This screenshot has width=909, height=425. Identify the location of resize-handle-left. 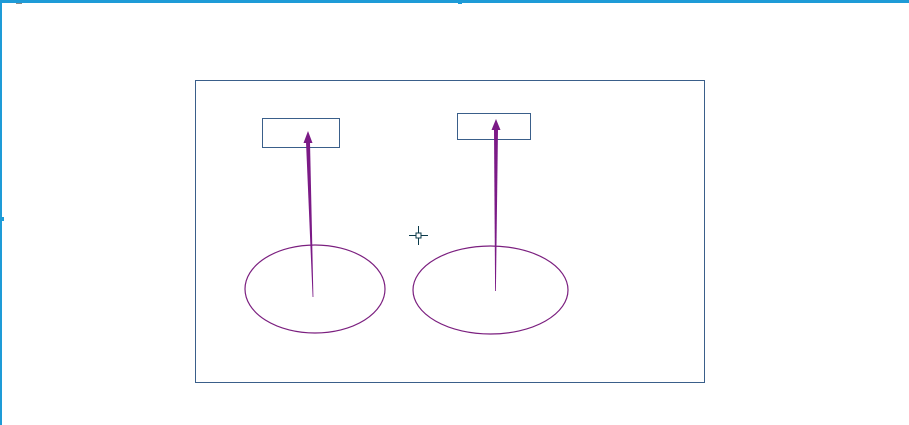
(2, 219).